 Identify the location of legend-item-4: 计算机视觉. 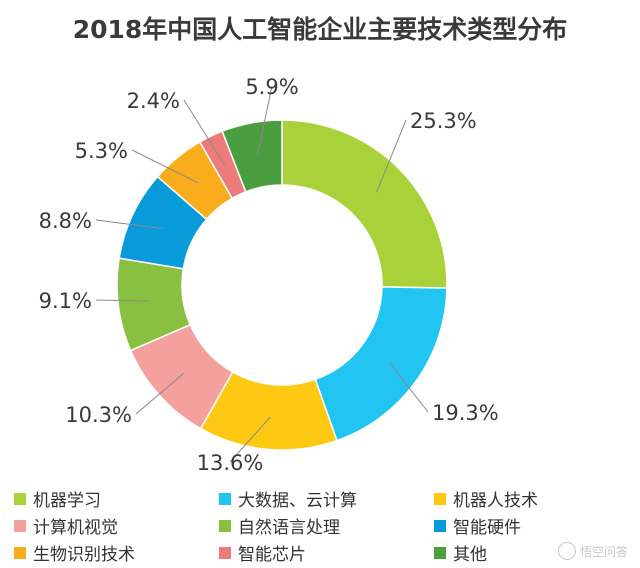
(66, 525).